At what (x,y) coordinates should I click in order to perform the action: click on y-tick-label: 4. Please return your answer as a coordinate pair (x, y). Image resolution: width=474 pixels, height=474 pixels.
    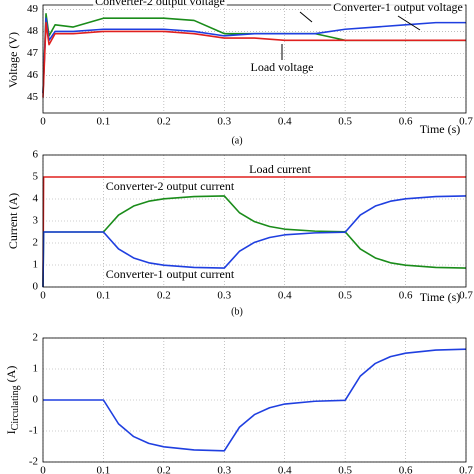
    Looking at the image, I should click on (36, 199).